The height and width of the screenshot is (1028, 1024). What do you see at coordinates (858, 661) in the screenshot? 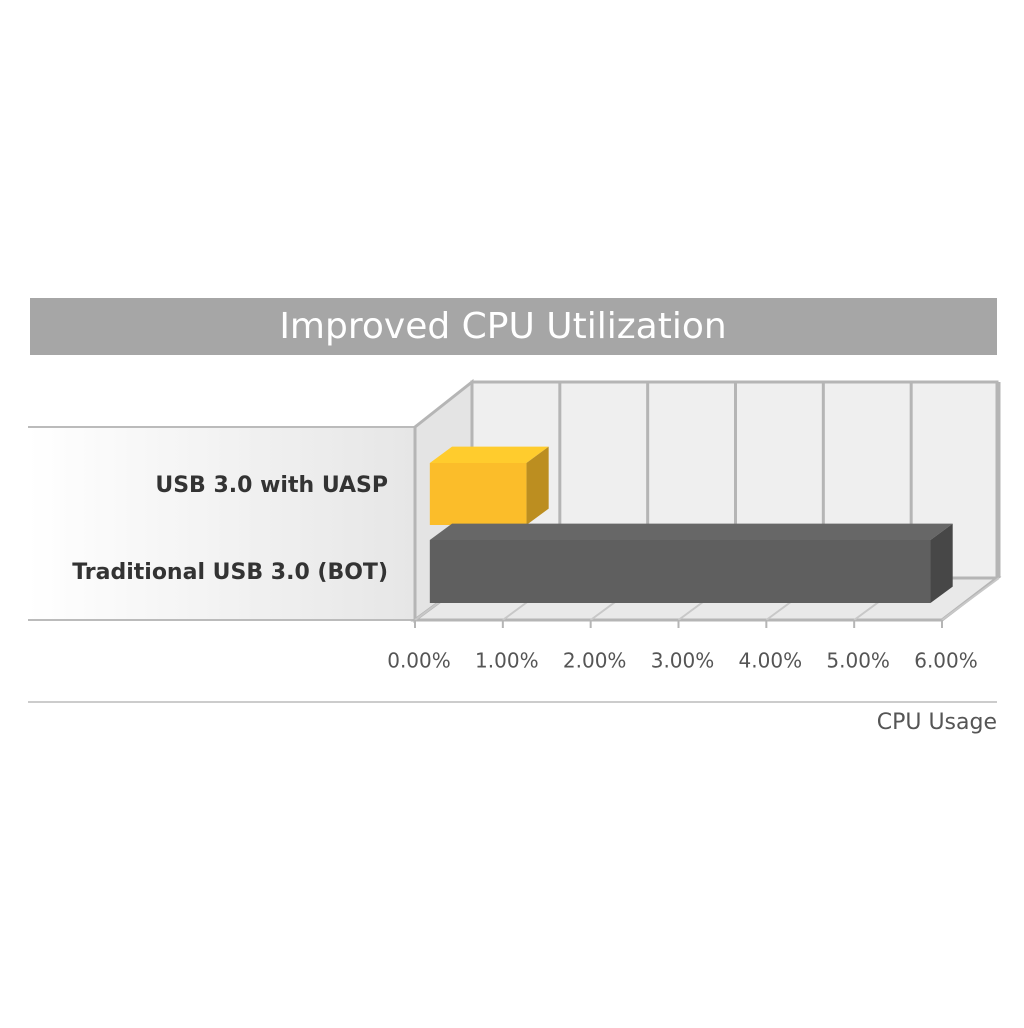
I see `x-tick-label: 5.00%` at bounding box center [858, 661].